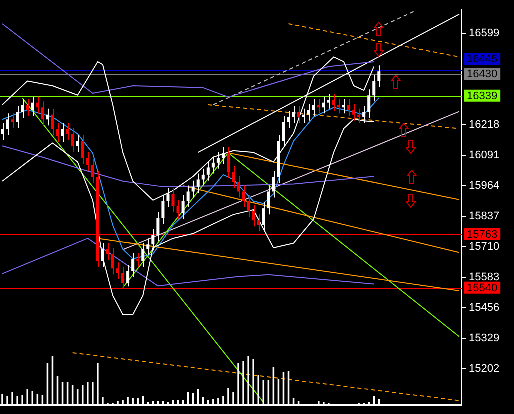  Describe the element at coordinates (482, 234) in the screenshot. I see `ref-line-label: 15763` at that location.